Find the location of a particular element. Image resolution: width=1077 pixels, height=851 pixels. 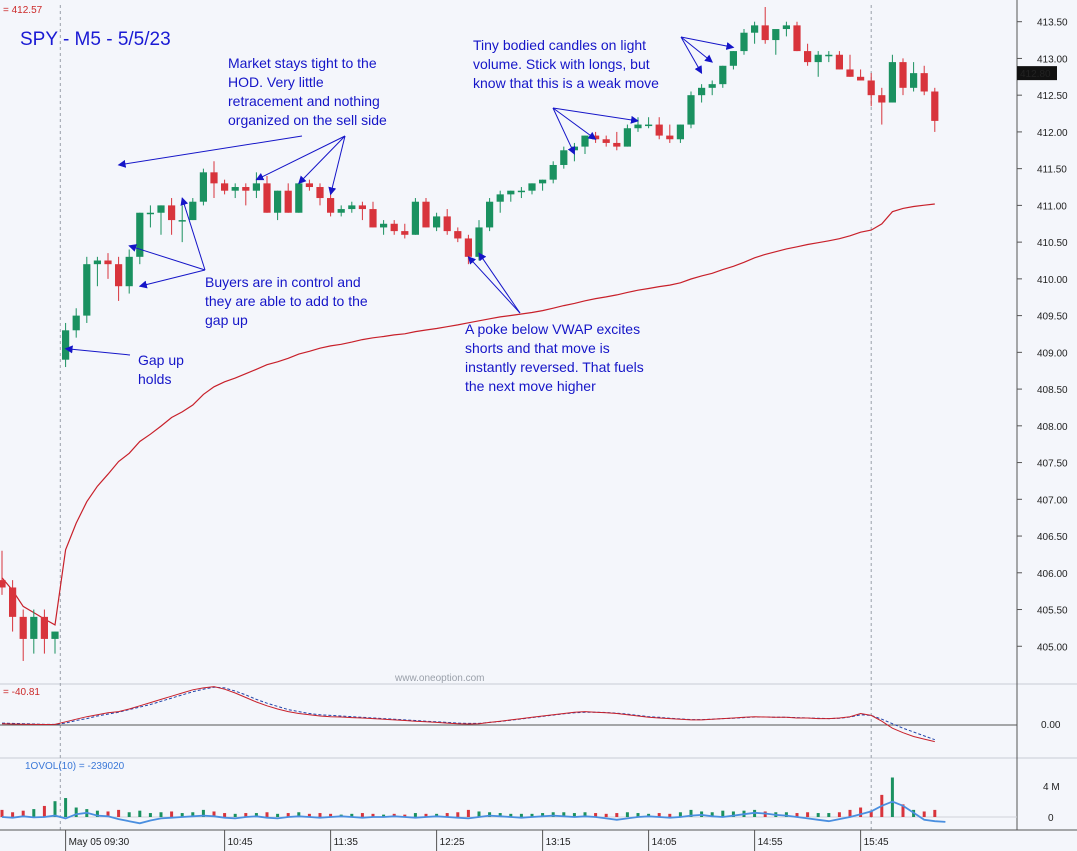

annotation-text: they are able to add to the is located at coordinates (286, 301).